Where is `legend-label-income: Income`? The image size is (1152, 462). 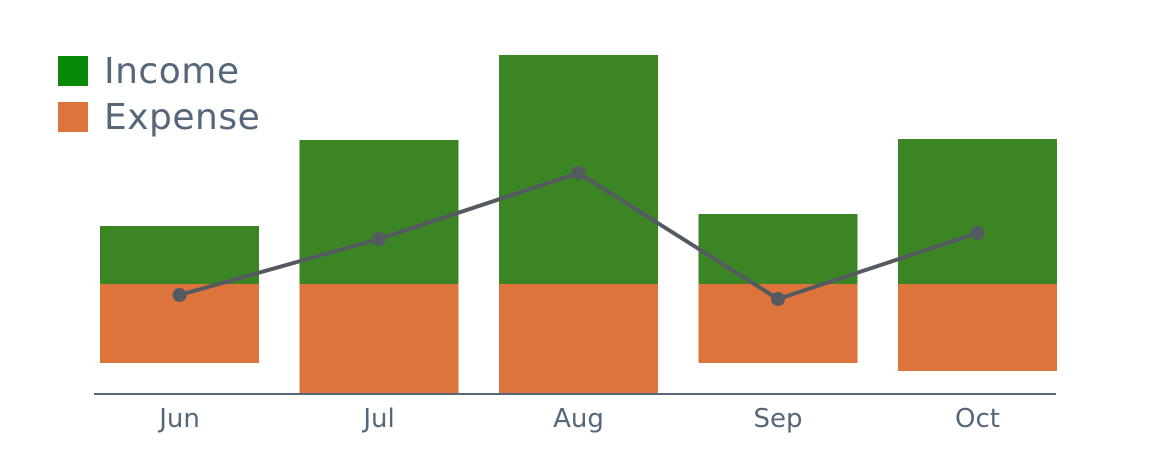 legend-label-income: Income is located at coordinates (172, 71).